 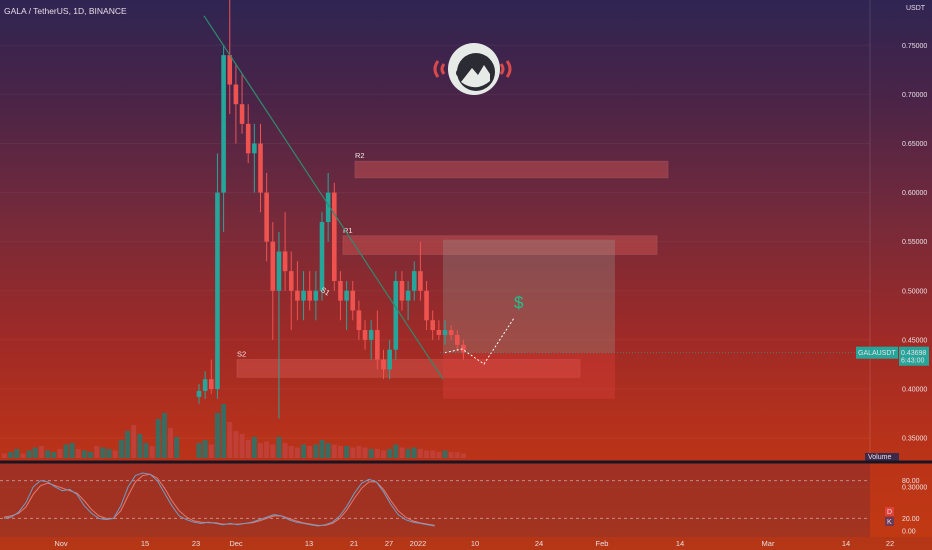 What do you see at coordinates (475, 76) in the screenshot?
I see `logo-chart-shape` at bounding box center [475, 76].